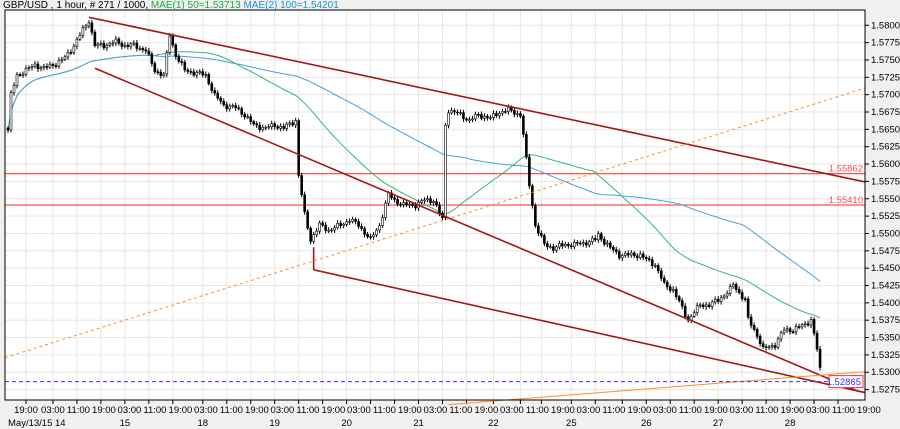 The image size is (900, 429). What do you see at coordinates (26, 5) in the screenshot?
I see `symbol-label: GBP/USD` at bounding box center [26, 5].